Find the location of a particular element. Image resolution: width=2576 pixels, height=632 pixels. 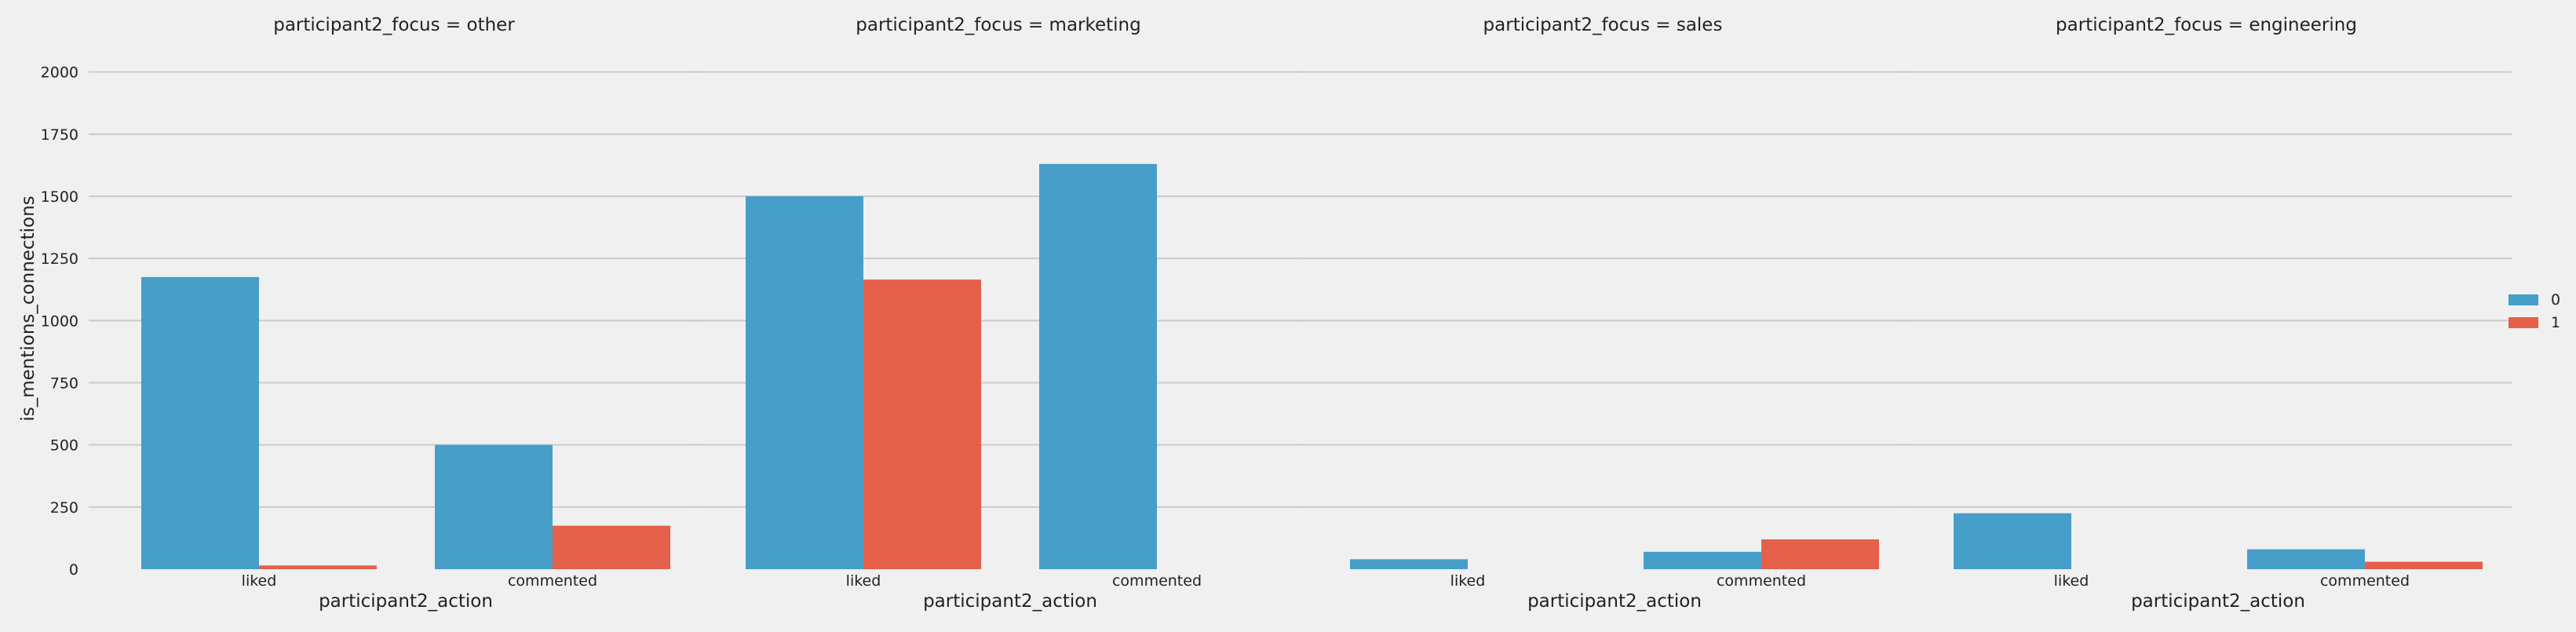

facet-title: participant2_focus = engineering is located at coordinates (2206, 25).